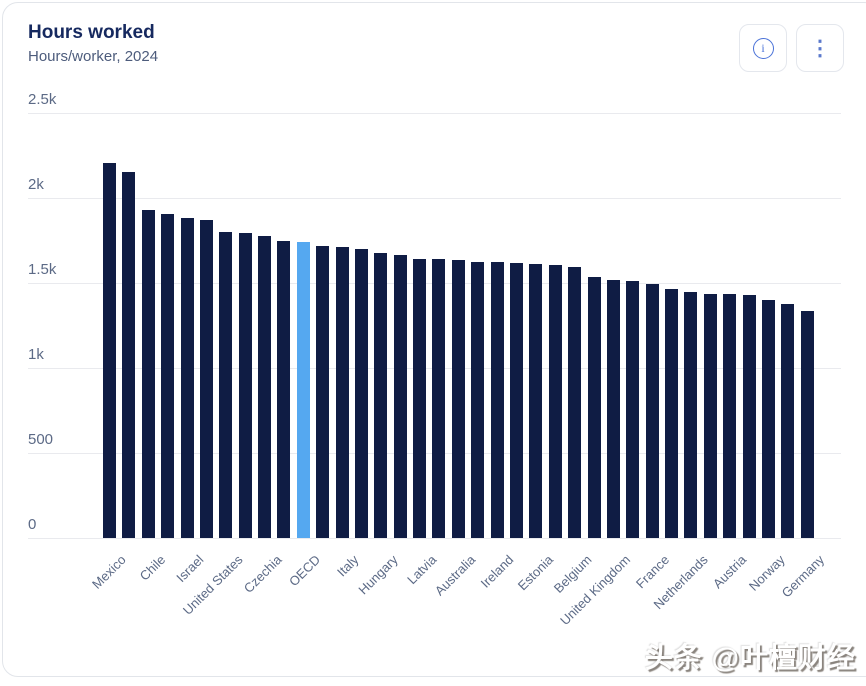 The width and height of the screenshot is (866, 686). Describe the element at coordinates (652, 410) in the screenshot. I see `bar-france` at that location.